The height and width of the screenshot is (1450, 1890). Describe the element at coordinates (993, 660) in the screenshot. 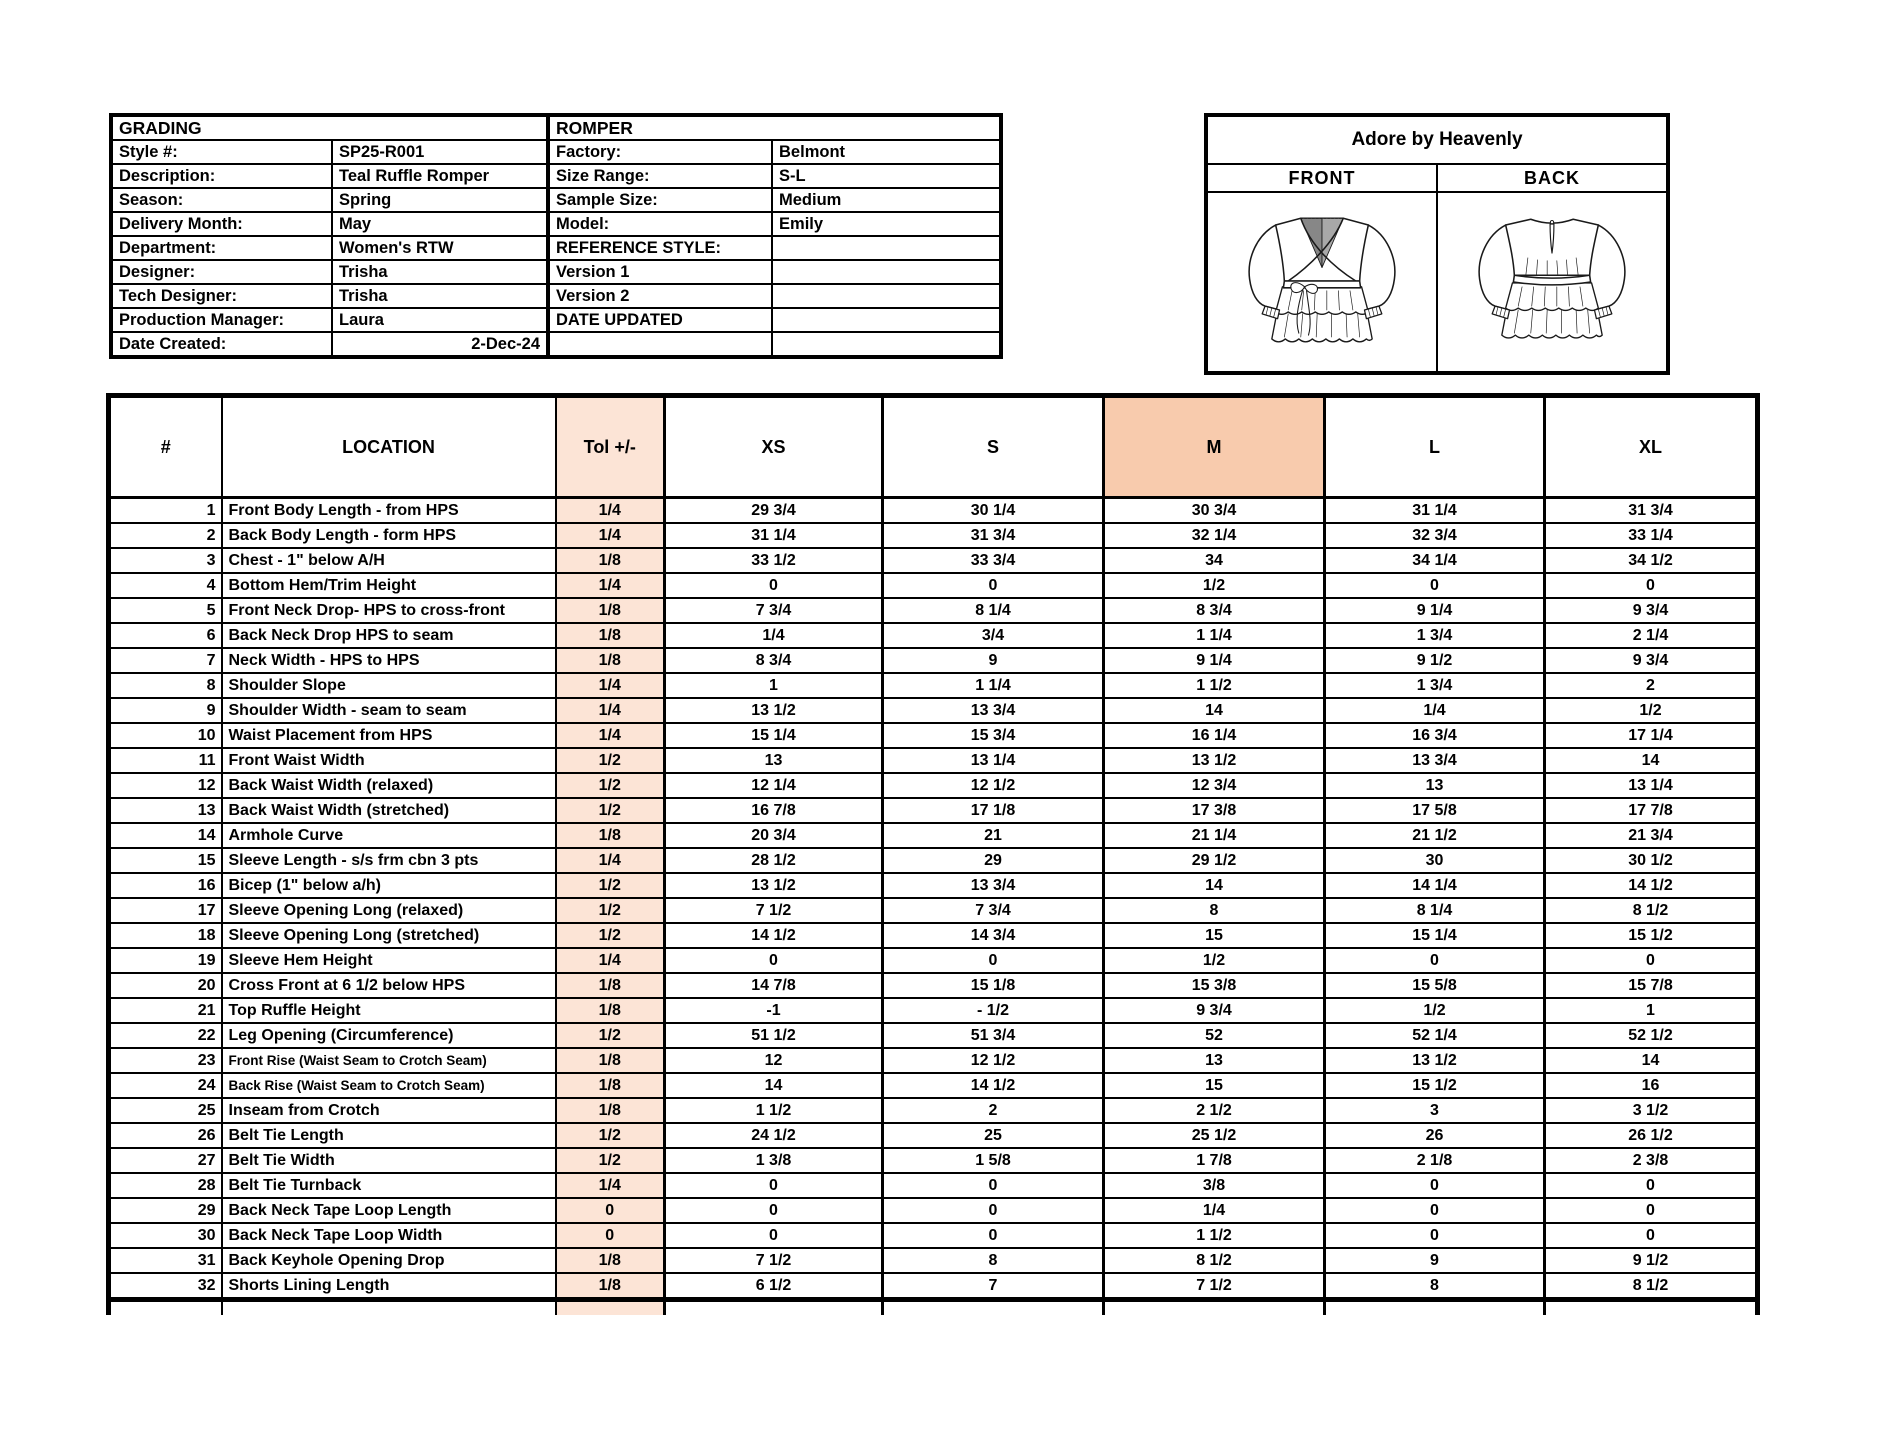

I see `value-s: 9` at that location.